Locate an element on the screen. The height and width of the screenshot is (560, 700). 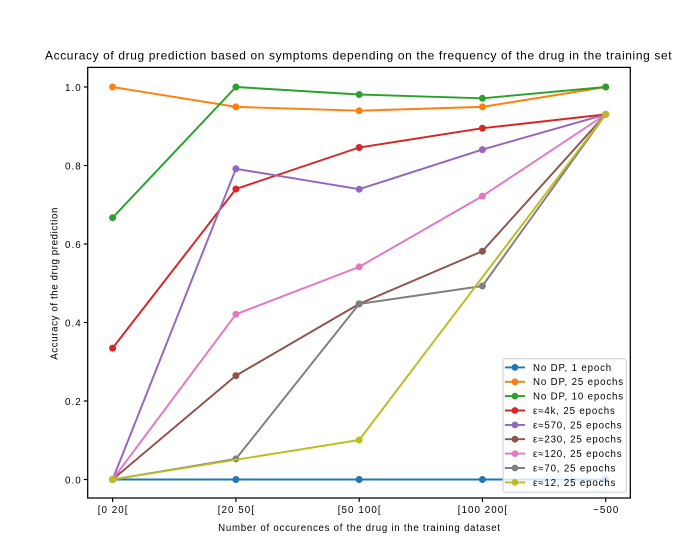
svg-text: ε≈70, 25 epochs is located at coordinates (574, 468).